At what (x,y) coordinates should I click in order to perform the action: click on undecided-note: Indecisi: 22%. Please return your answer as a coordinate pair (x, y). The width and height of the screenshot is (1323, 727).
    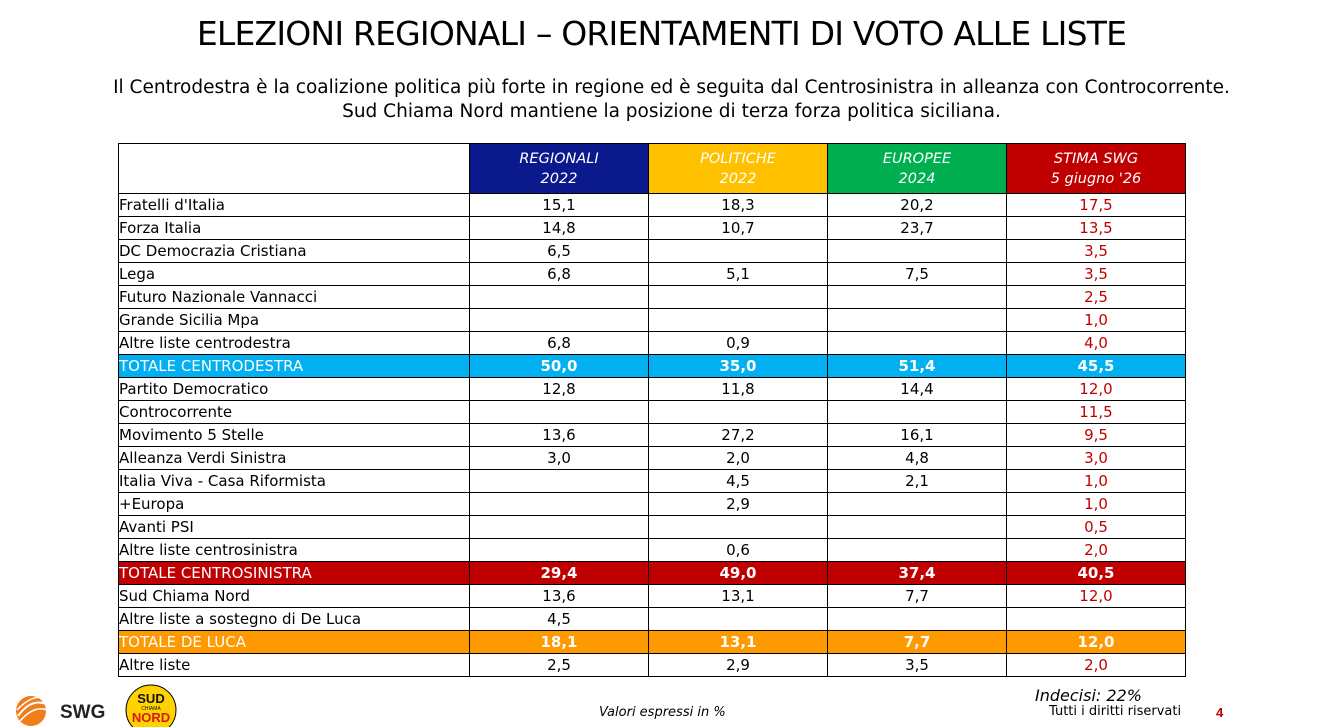
    Looking at the image, I should click on (1088, 695).